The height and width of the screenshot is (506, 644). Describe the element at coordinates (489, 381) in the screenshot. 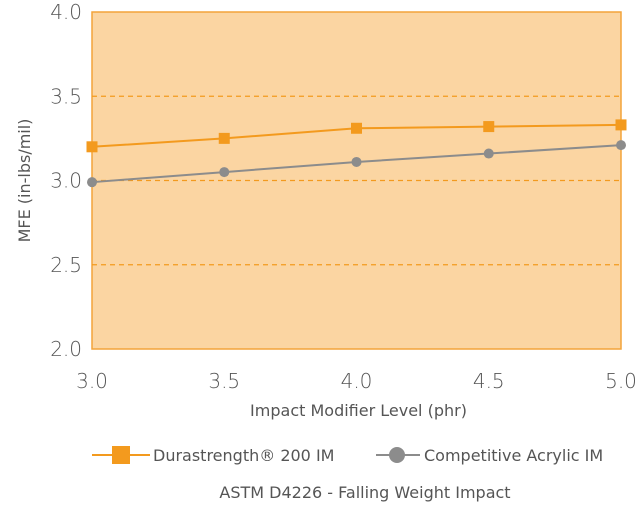

I see `x-tick-label: 4.5` at that location.